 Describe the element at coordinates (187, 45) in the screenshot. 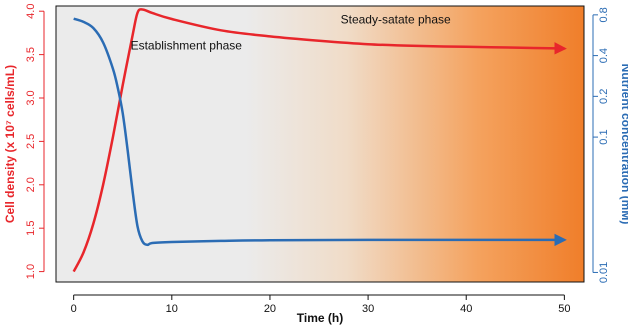

I see `annotation-label: Establishment phase` at that location.